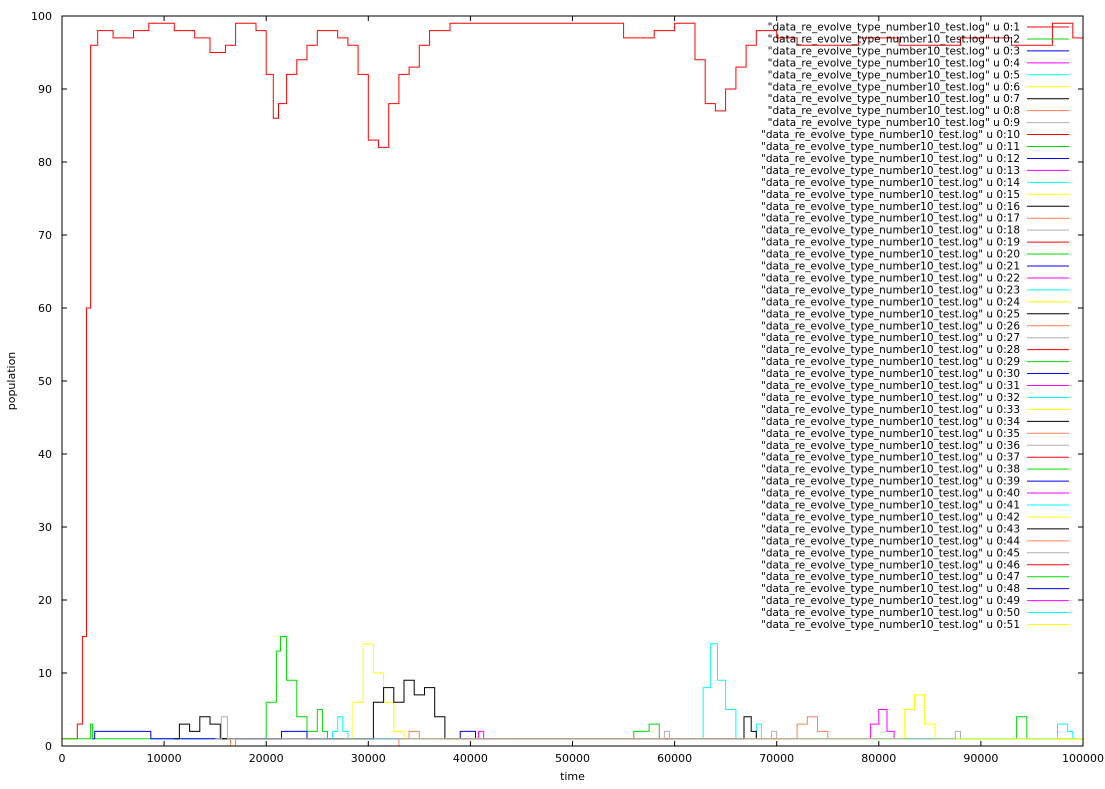 This screenshot has height=789, width=1105. I want to click on x-tick-label: 80000, so click(878, 758).